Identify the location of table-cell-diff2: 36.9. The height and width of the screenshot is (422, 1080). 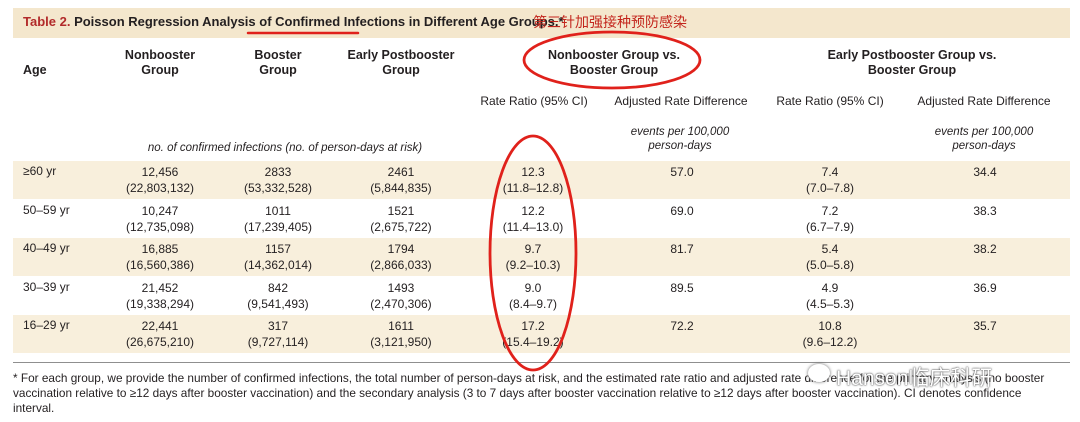
(985, 288).